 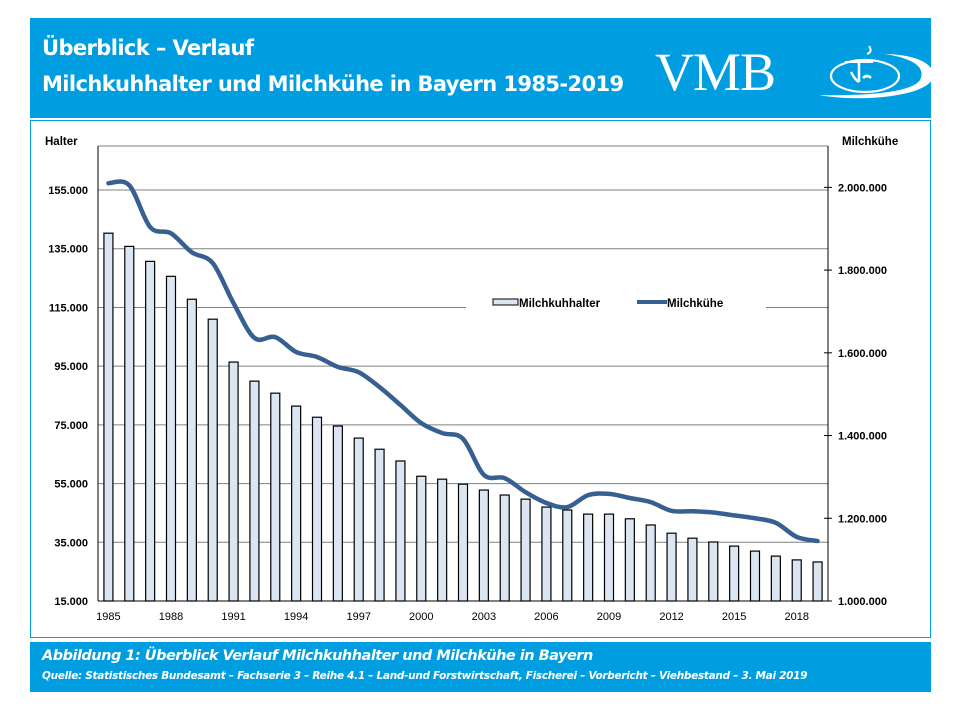 What do you see at coordinates (108, 617) in the screenshot?
I see `x-tick-label: 1985` at bounding box center [108, 617].